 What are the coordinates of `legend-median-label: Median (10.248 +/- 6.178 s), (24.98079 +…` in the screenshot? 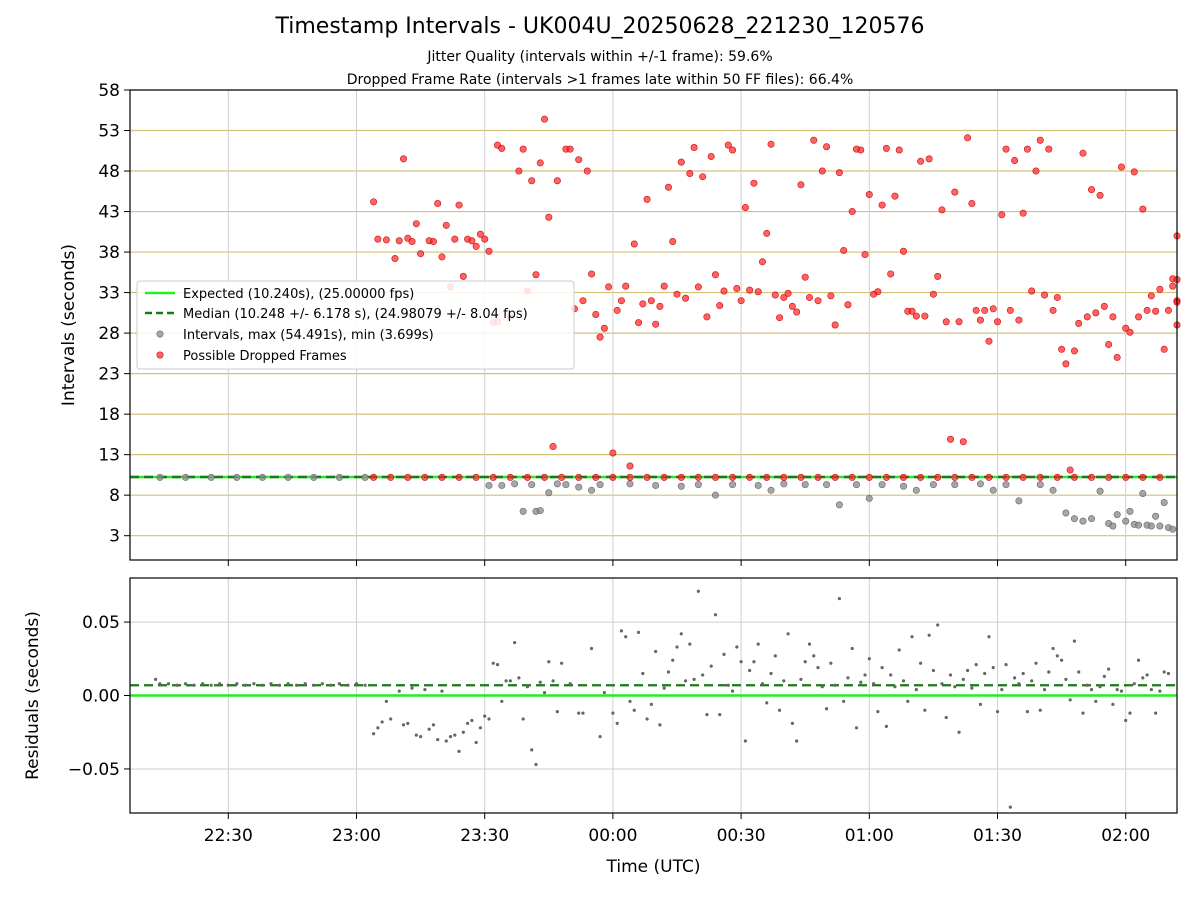 It's located at (355, 314).